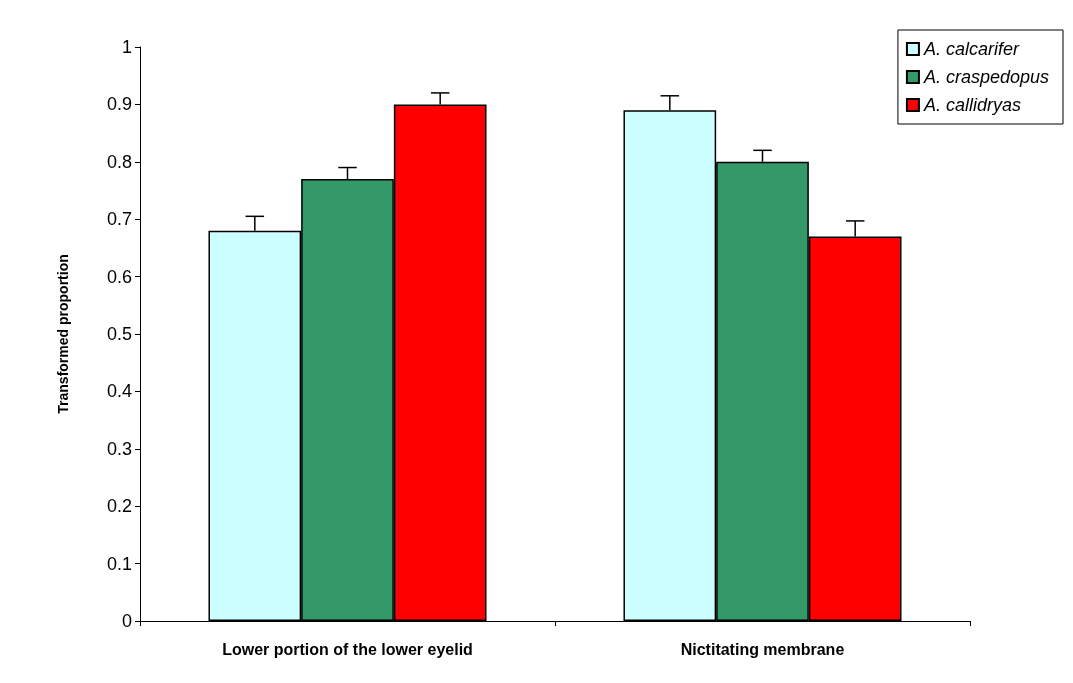 This screenshot has height=683, width=1073. Describe the element at coordinates (119, 334) in the screenshot. I see `y-tick-label: 0.5` at that location.